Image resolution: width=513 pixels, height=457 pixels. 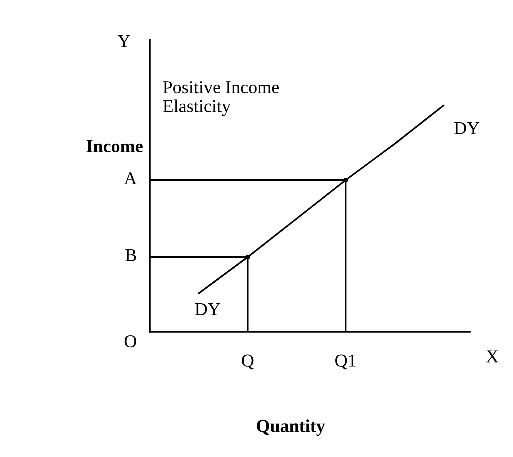 I want to click on x-tick-label: Q, so click(x=248, y=362).